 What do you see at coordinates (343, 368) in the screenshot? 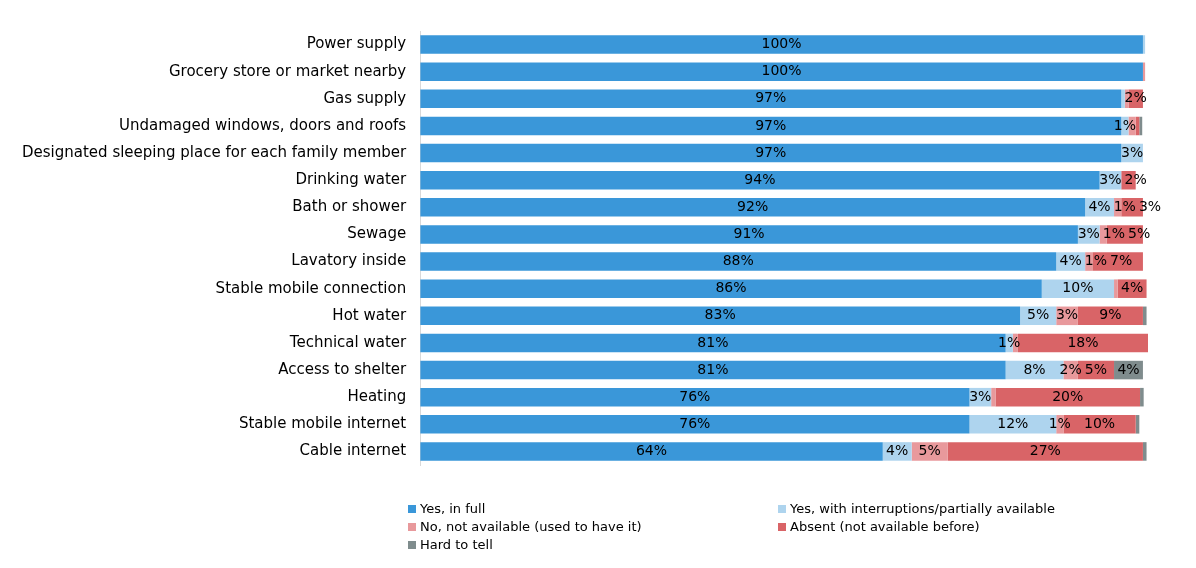
I see `y-tick-label: Access to shelter` at bounding box center [343, 368].